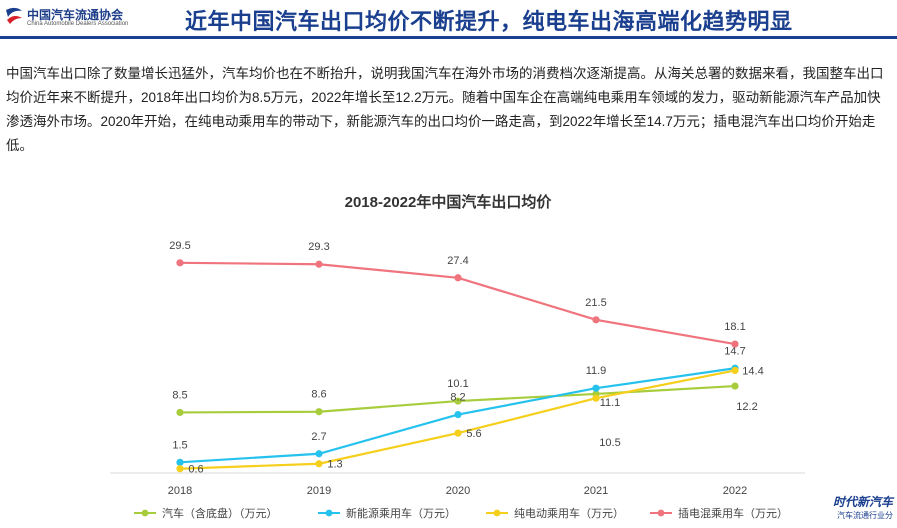 Image resolution: width=897 pixels, height=528 pixels. Describe the element at coordinates (75, 15) in the screenshot. I see `logo-text-cn: 中国汽车流通协会` at that location.